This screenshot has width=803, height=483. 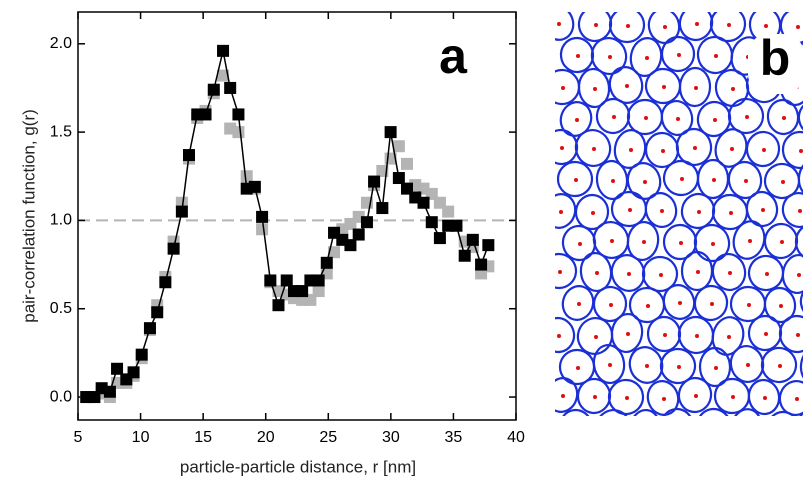 What do you see at coordinates (61, 131) in the screenshot?
I see `y-tick-label: 1.5` at bounding box center [61, 131].